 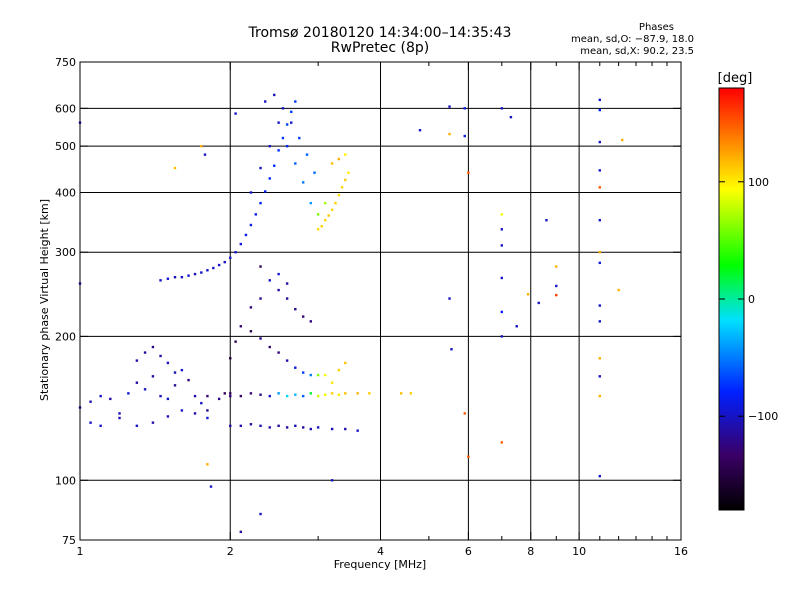 I want to click on y-tick-label: 200, so click(x=65, y=336).